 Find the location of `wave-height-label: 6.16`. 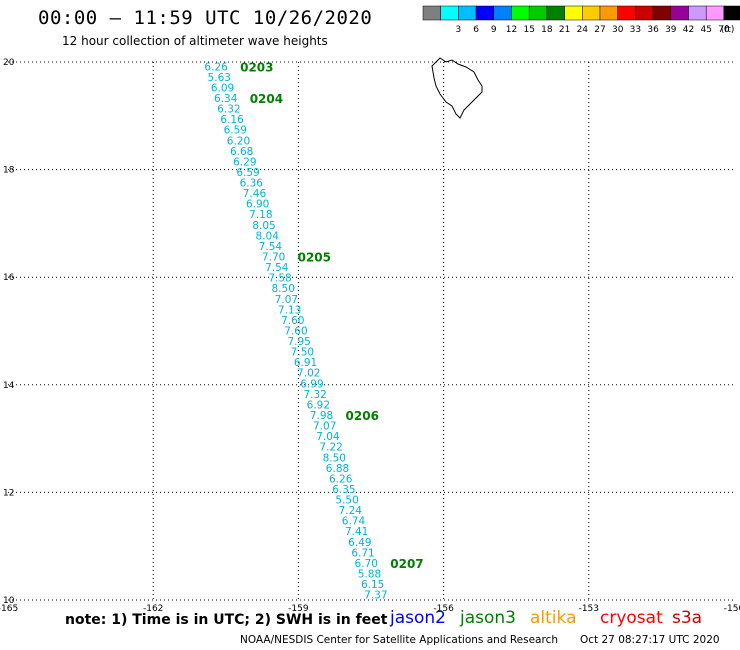

wave-height-label: 6.16 is located at coordinates (232, 120).